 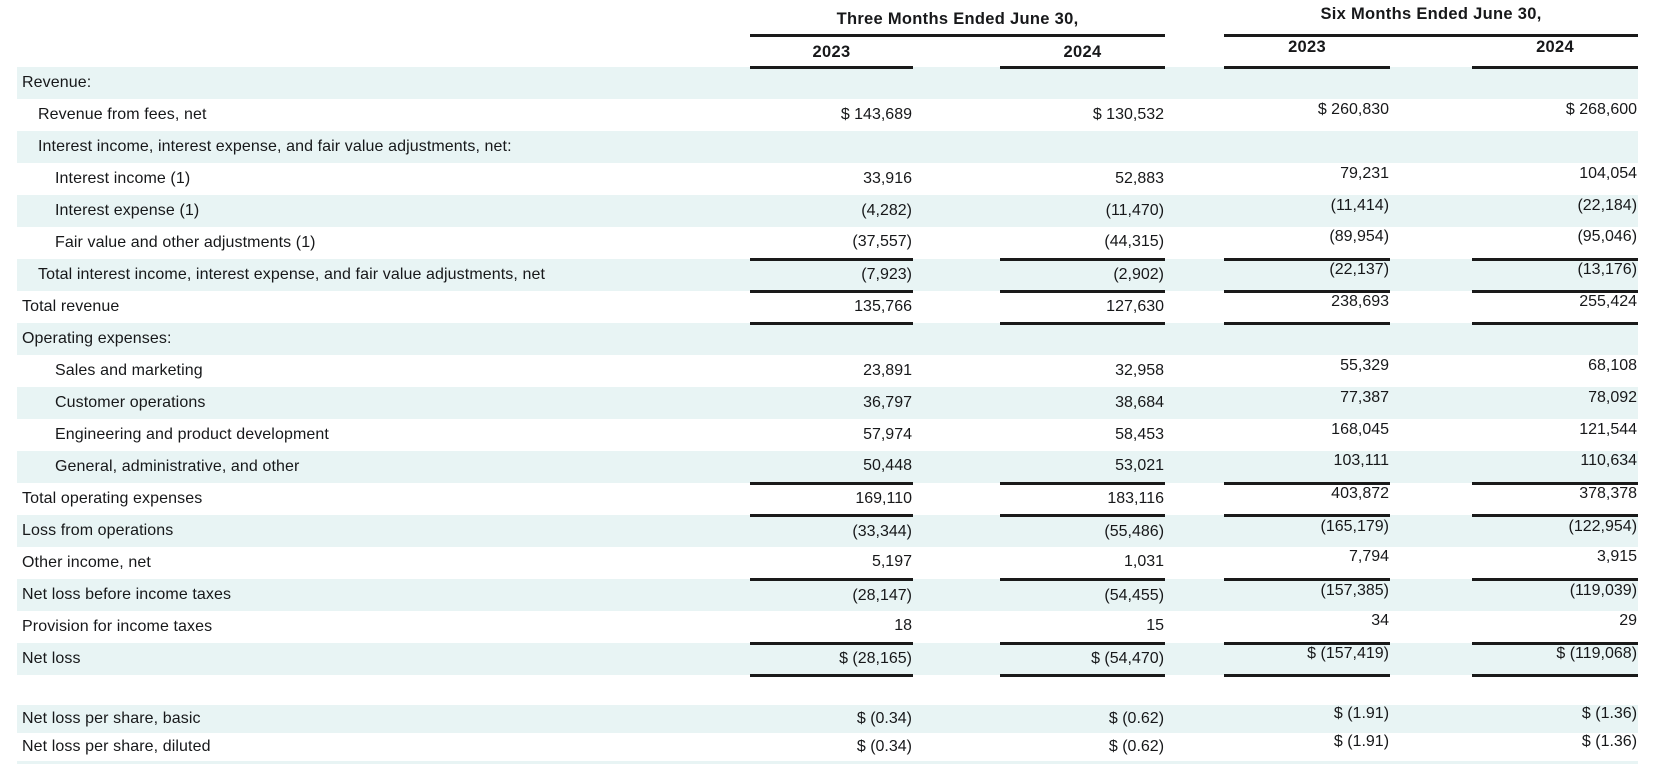 What do you see at coordinates (903, 626) in the screenshot?
I see `value-text: 18` at bounding box center [903, 626].